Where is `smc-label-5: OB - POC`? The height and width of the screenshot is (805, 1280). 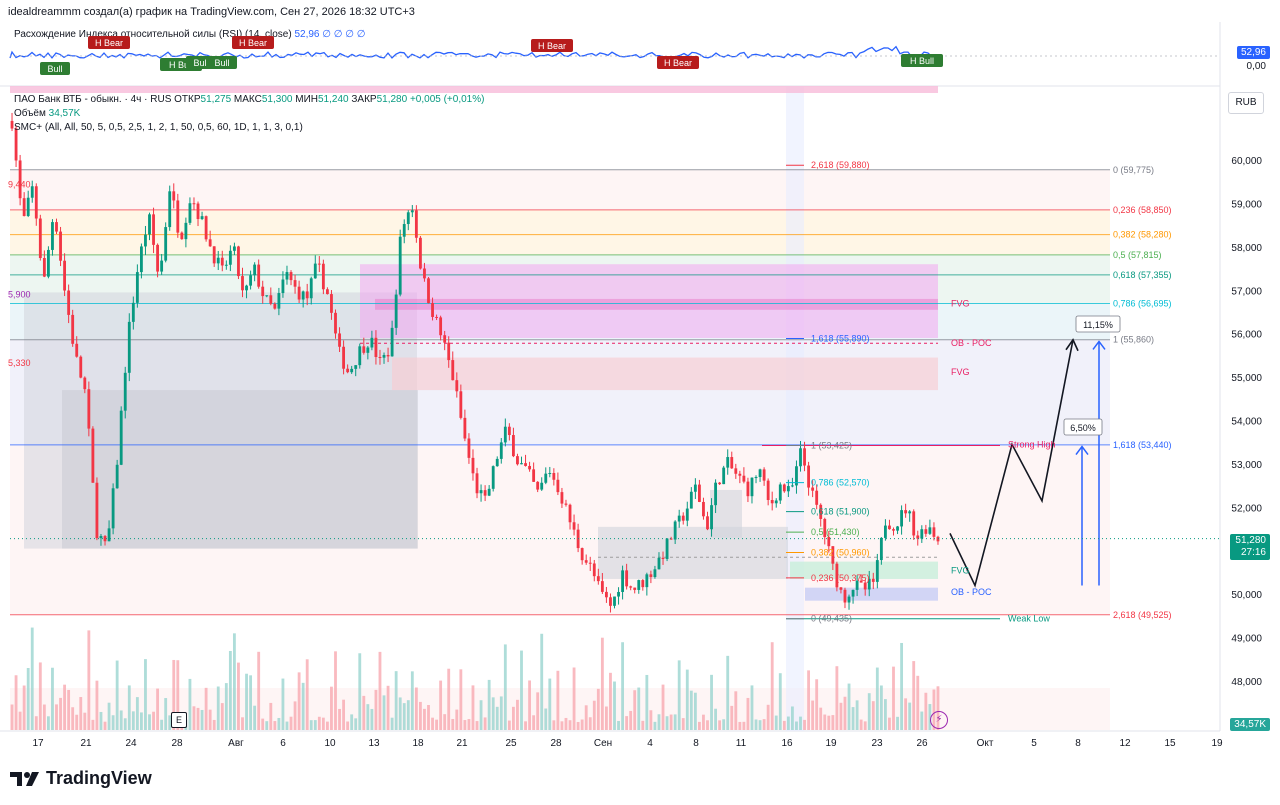 smc-label-5: OB - POC is located at coordinates (971, 592).